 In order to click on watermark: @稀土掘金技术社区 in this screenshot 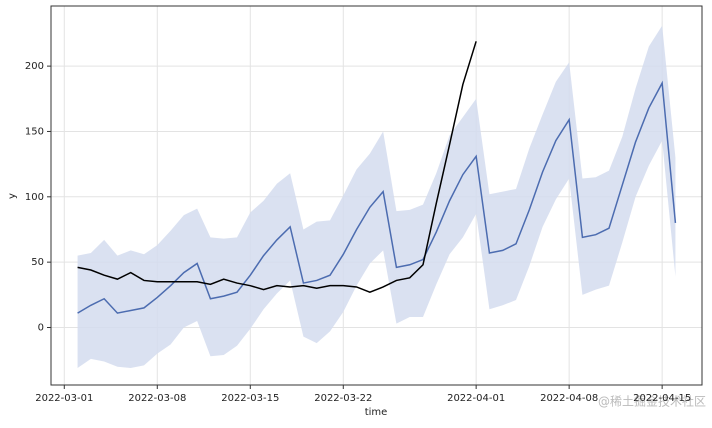, I will do `click(652, 401)`.